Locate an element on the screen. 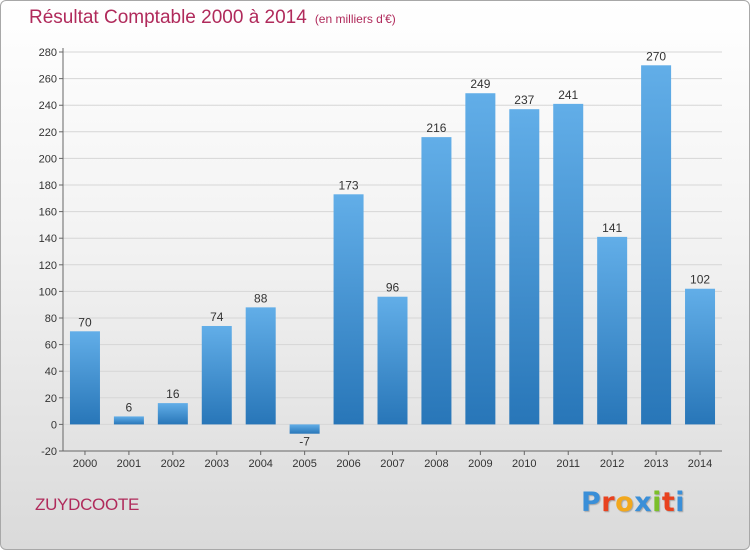 The width and height of the screenshot is (750, 550). y-tick-label: 280 is located at coordinates (48, 53).